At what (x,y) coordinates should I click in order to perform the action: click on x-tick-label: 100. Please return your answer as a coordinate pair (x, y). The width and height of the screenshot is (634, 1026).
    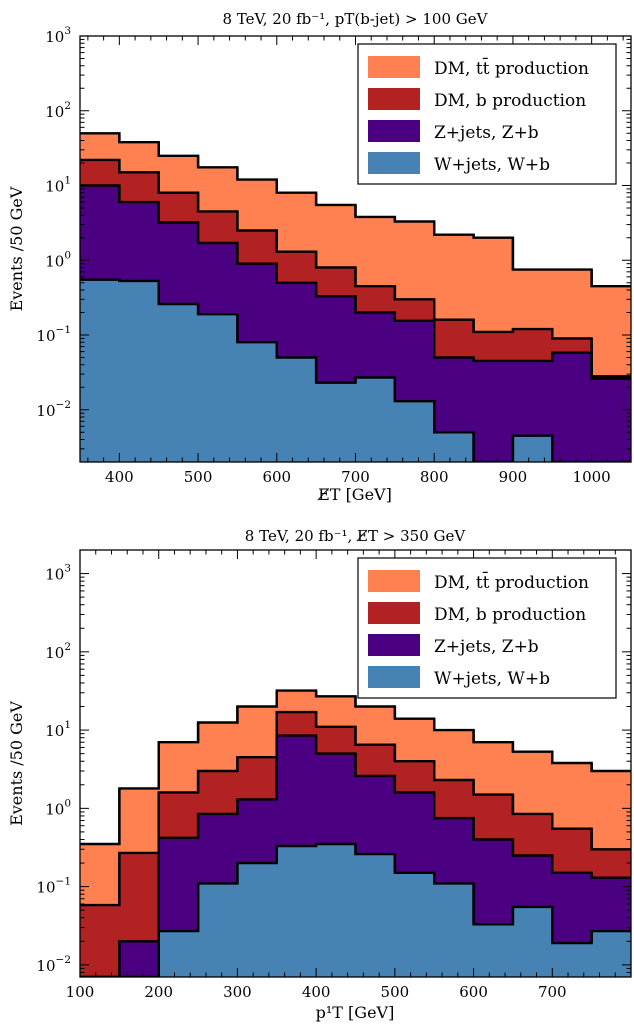
    Looking at the image, I should click on (80, 992).